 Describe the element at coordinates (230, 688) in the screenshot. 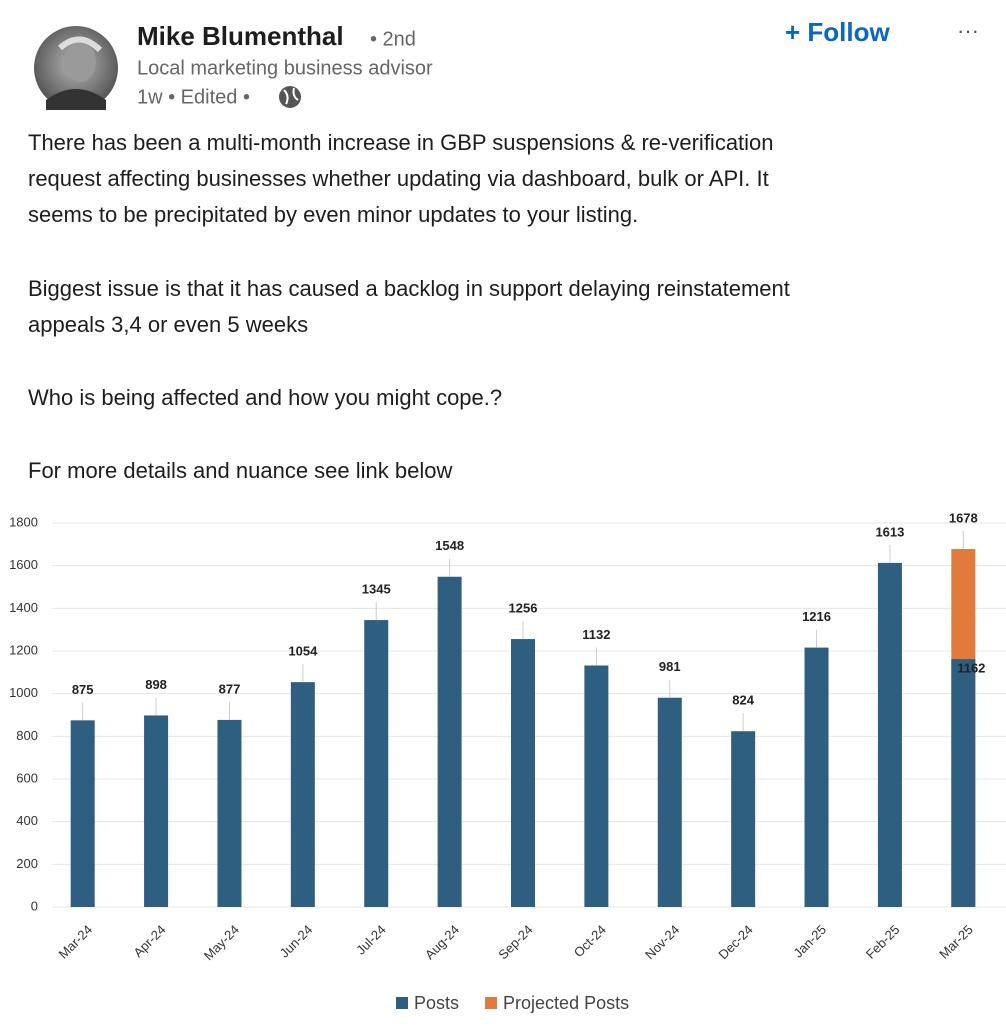

I see `data-label: 877` at that location.